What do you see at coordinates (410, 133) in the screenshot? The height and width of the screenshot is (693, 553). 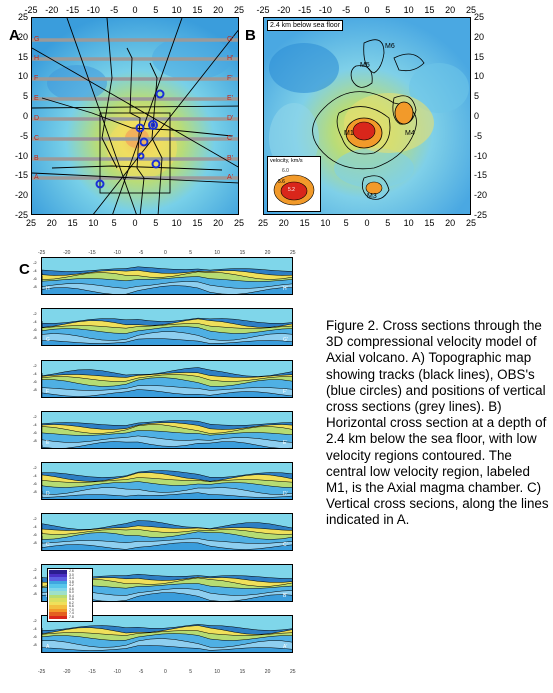 I see `label-m4: M4` at bounding box center [410, 133].